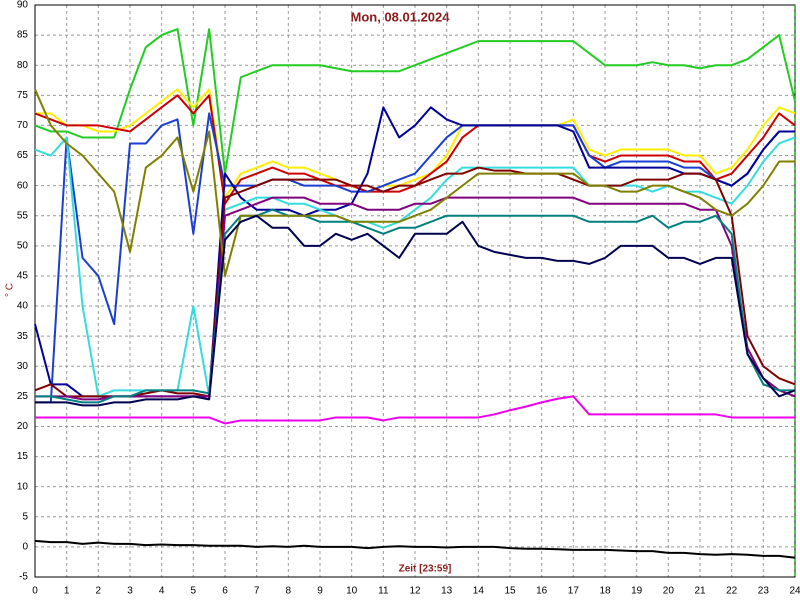  I want to click on x-tick-label: 18, so click(605, 591).